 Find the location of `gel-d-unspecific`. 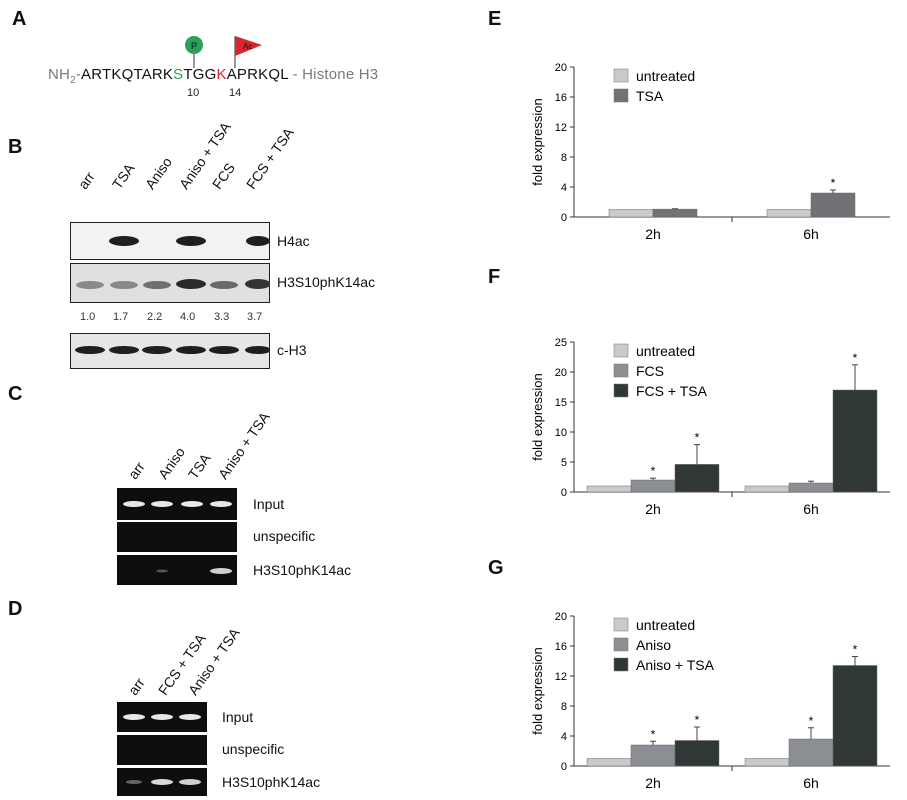

gel-d-unspecific is located at coordinates (162, 750).